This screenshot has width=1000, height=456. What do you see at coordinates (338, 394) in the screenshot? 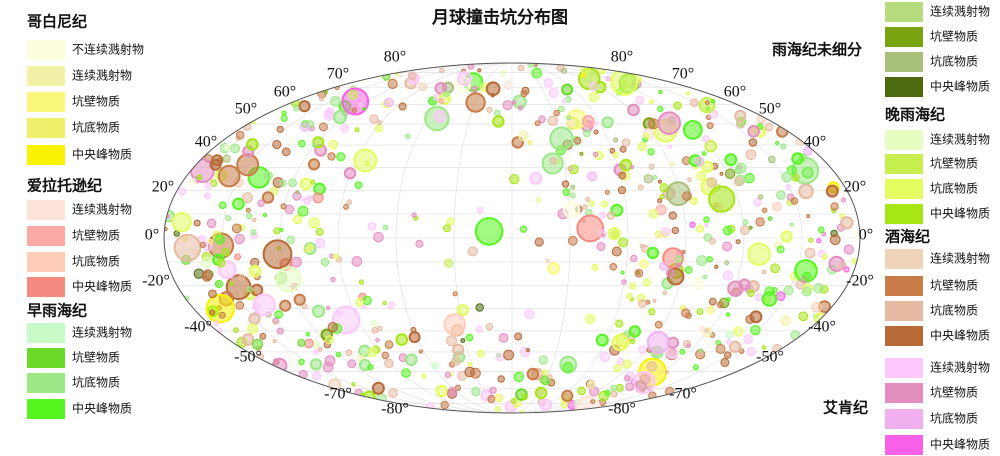
I see `latitude-label: -70°` at bounding box center [338, 394].